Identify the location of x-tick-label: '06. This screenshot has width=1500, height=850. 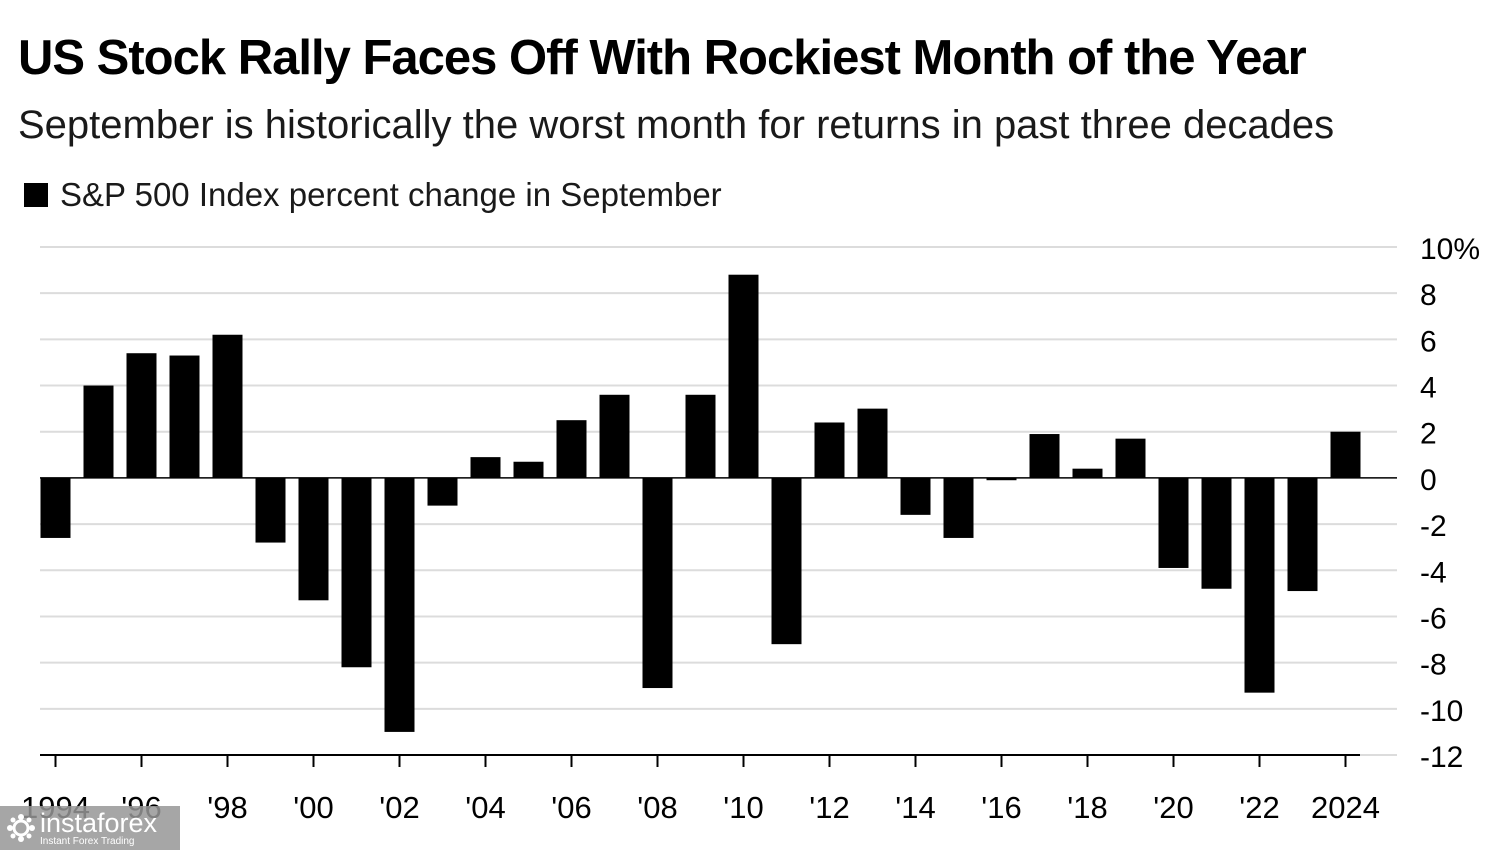
(571, 807).